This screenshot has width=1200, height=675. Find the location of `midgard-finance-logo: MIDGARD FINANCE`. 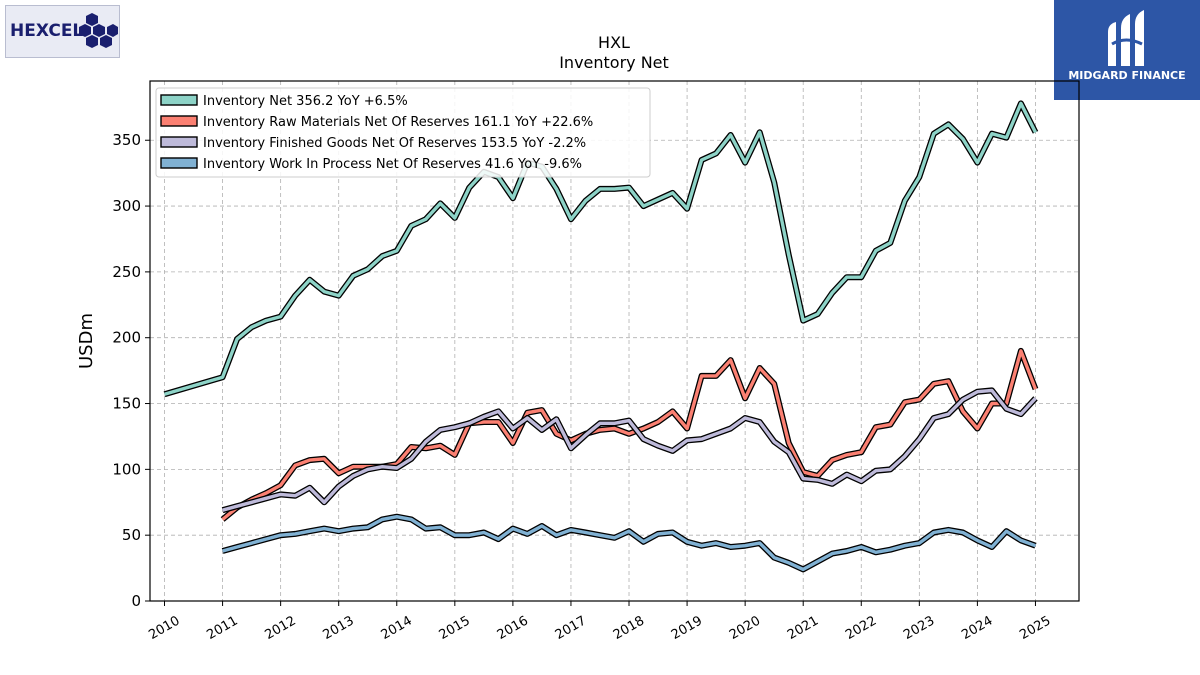

midgard-finance-logo: MIDGARD FINANCE is located at coordinates (1127, 50).